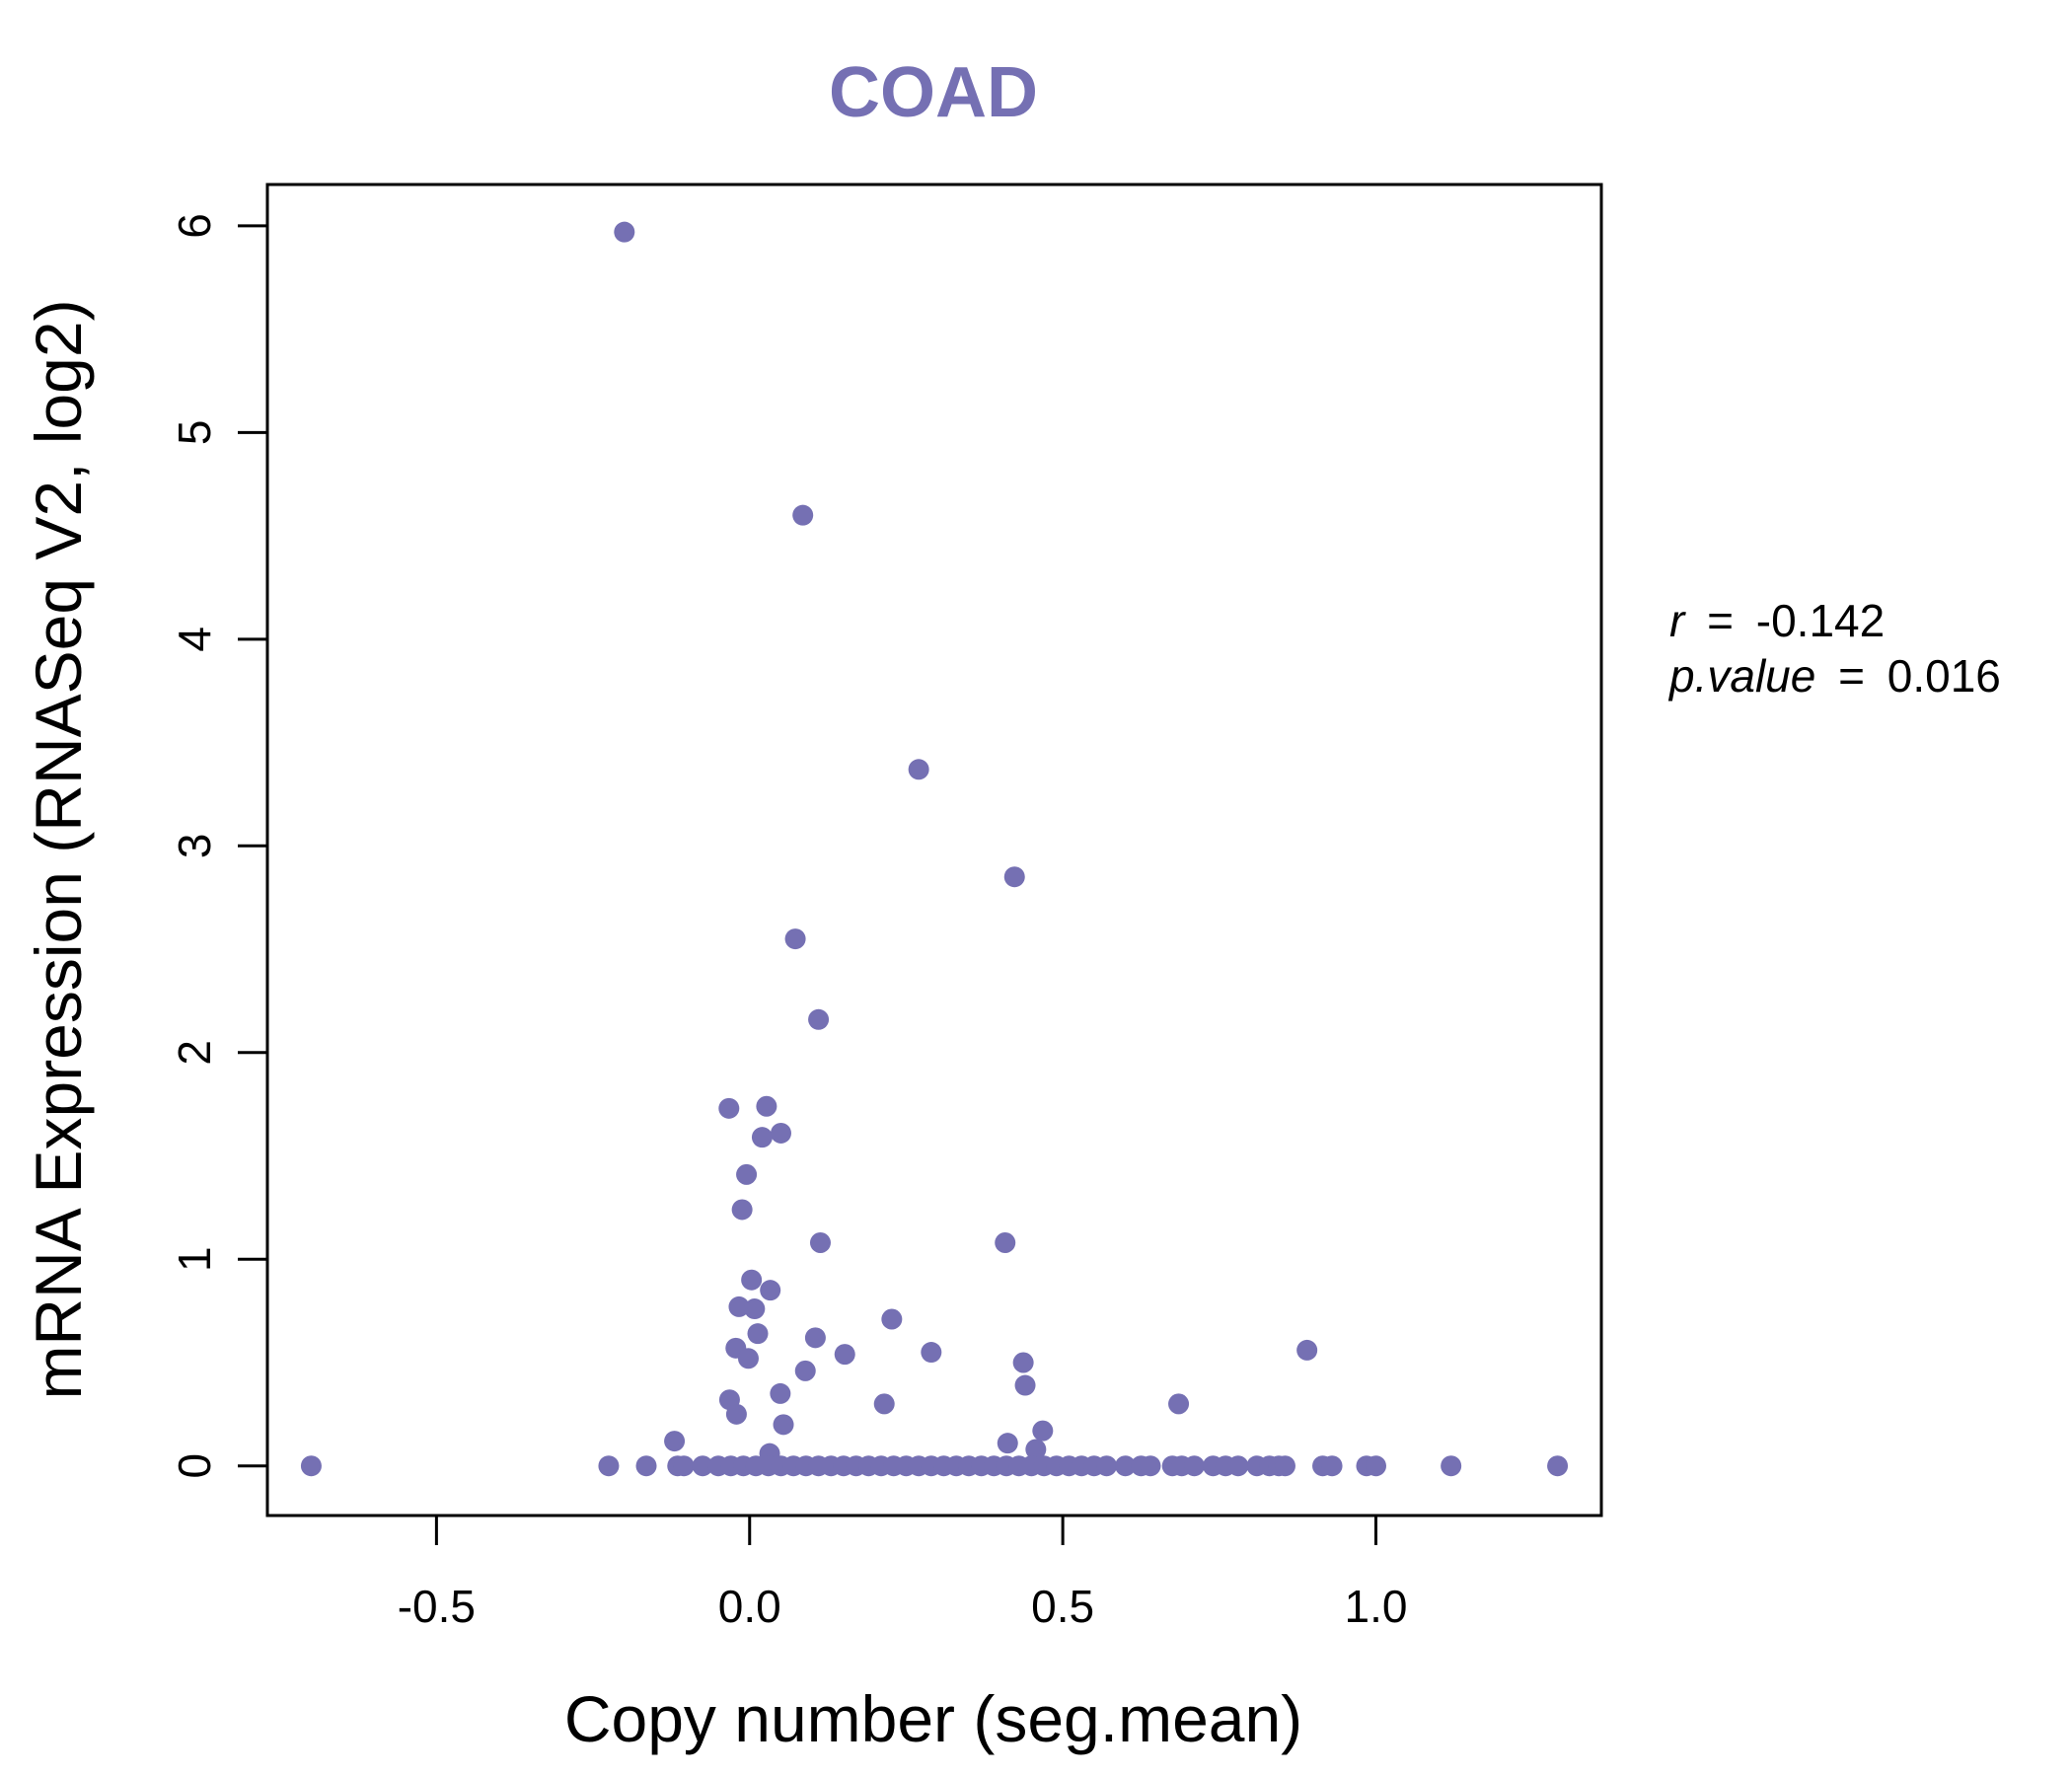  Describe the element at coordinates (933, 1719) in the screenshot. I see `x-axis-label: Copy number (seg.mean)` at that location.